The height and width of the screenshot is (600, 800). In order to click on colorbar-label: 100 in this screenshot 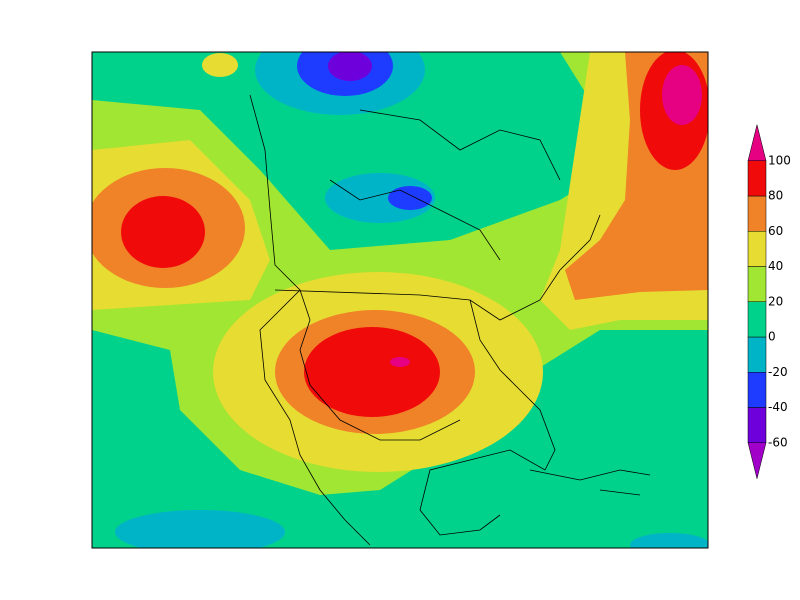, I will do `click(779, 160)`.